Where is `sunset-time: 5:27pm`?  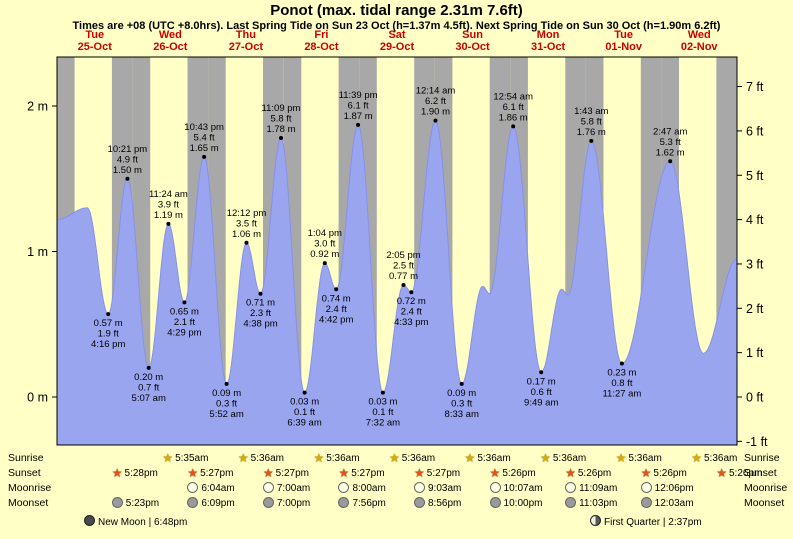
sunset-time: 5:27pm is located at coordinates (368, 473).